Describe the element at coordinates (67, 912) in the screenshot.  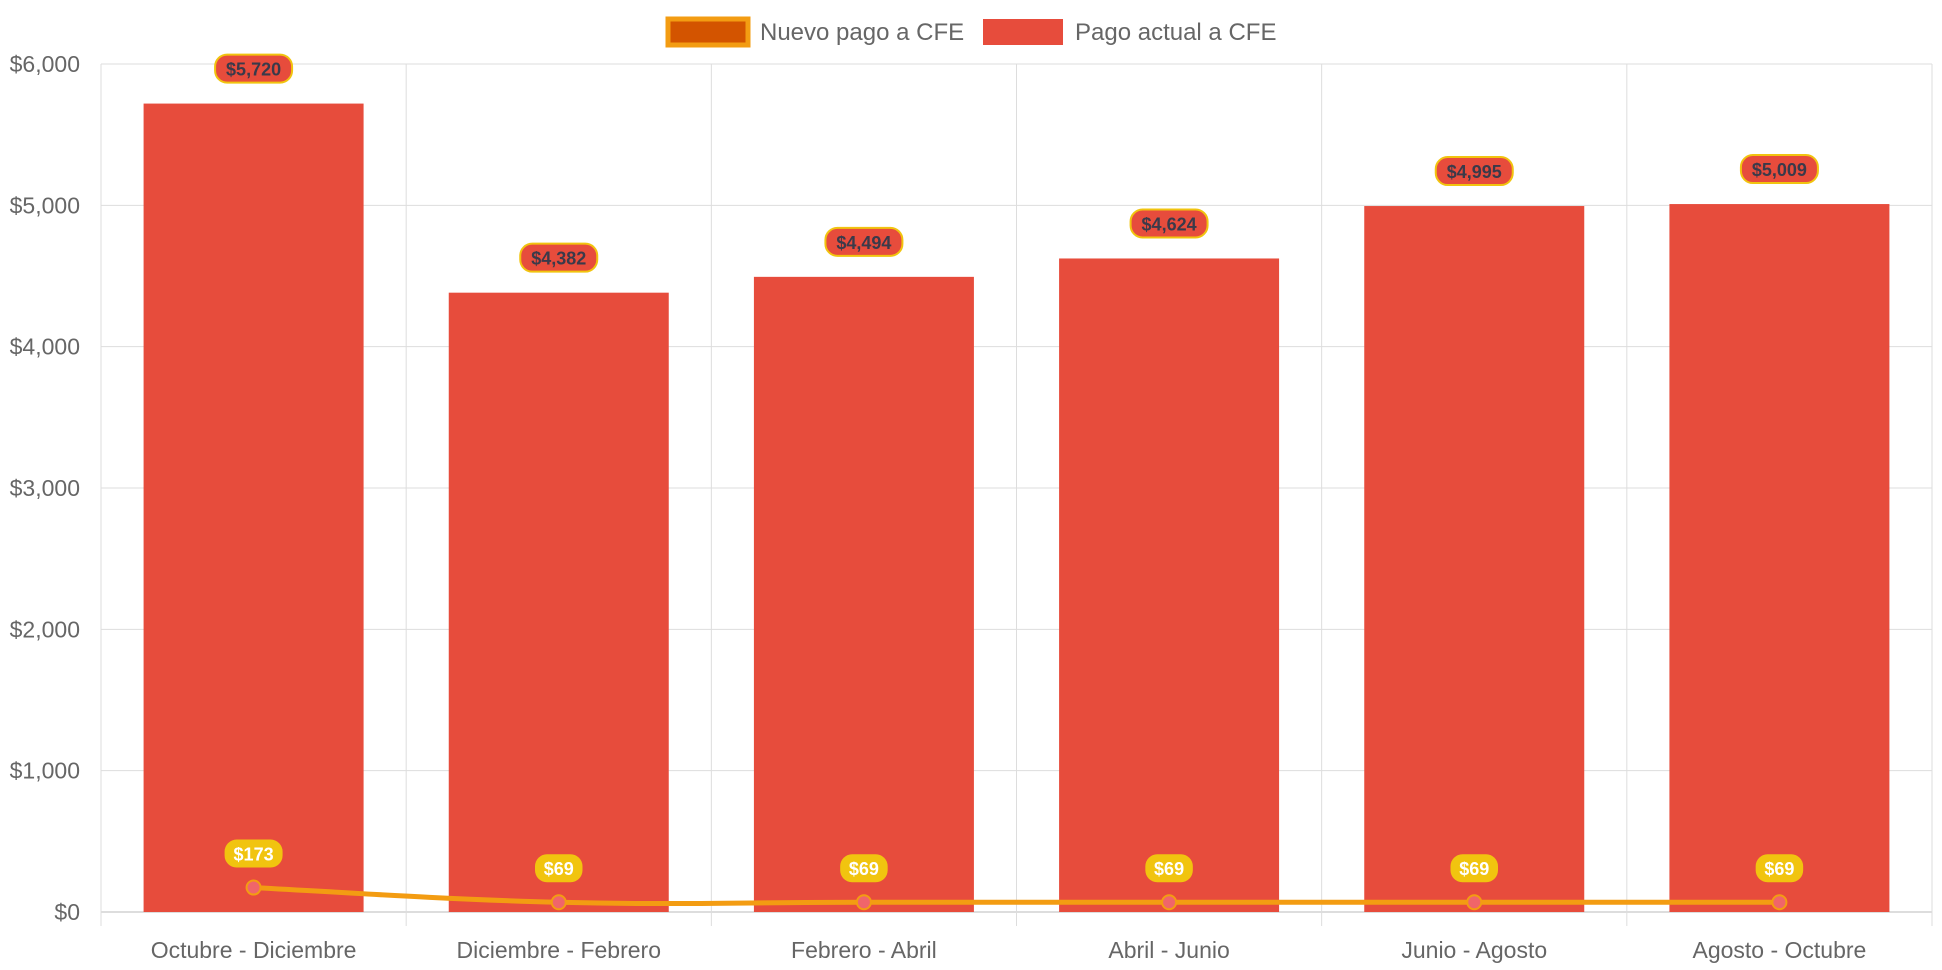
I see `y-tick-label: $0` at that location.